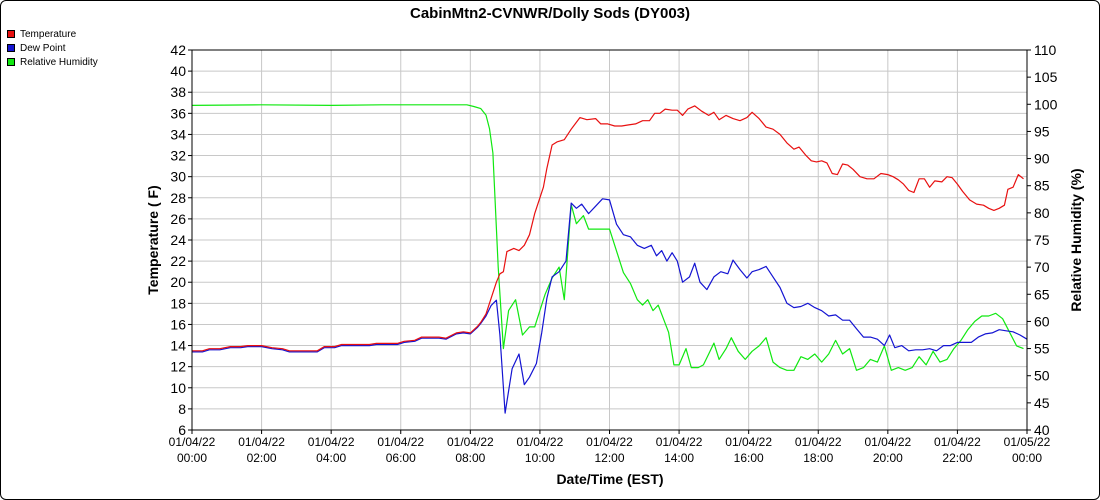 Image resolution: width=1100 pixels, height=500 pixels. I want to click on x-tick-label-time: 14:00, so click(679, 458).